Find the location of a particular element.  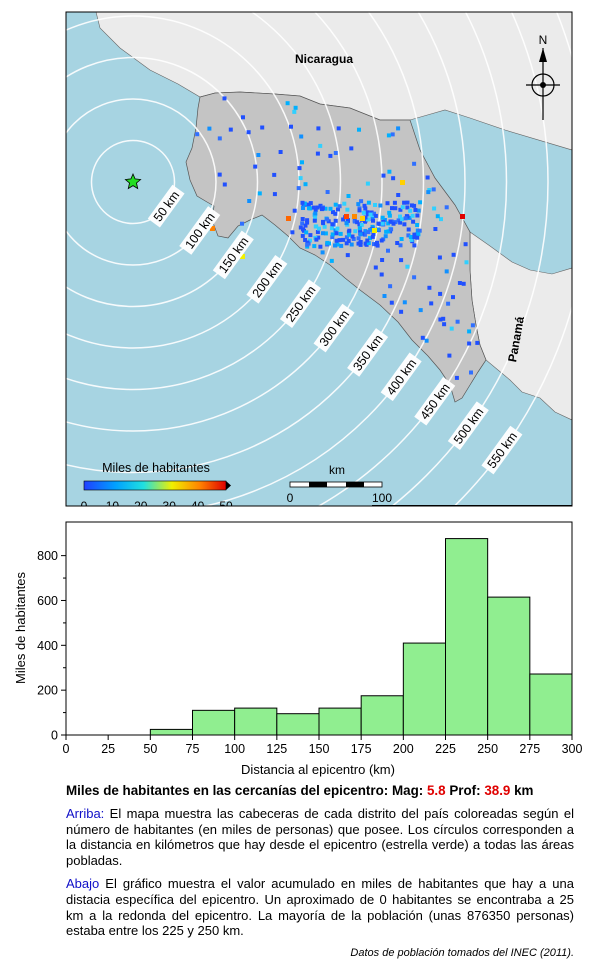

epicenter-star is located at coordinates (133, 181).